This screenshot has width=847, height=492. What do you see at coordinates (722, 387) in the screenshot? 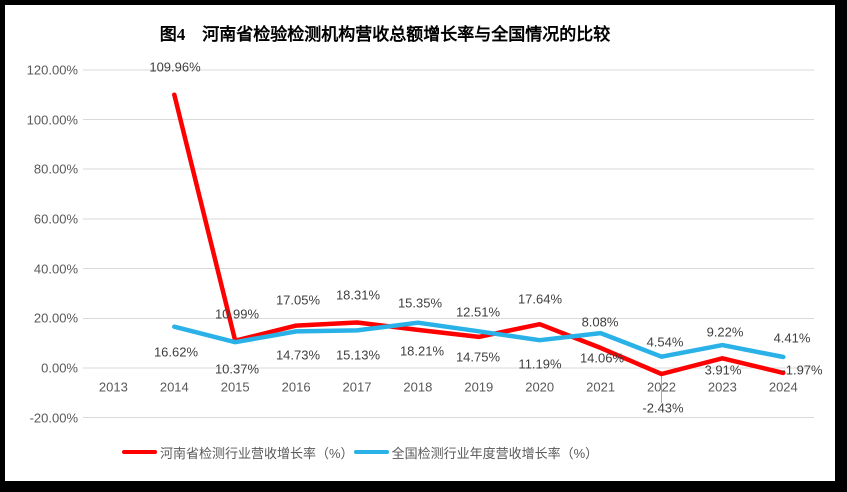
I see `x-axis-tick-label: 2023` at bounding box center [722, 387].